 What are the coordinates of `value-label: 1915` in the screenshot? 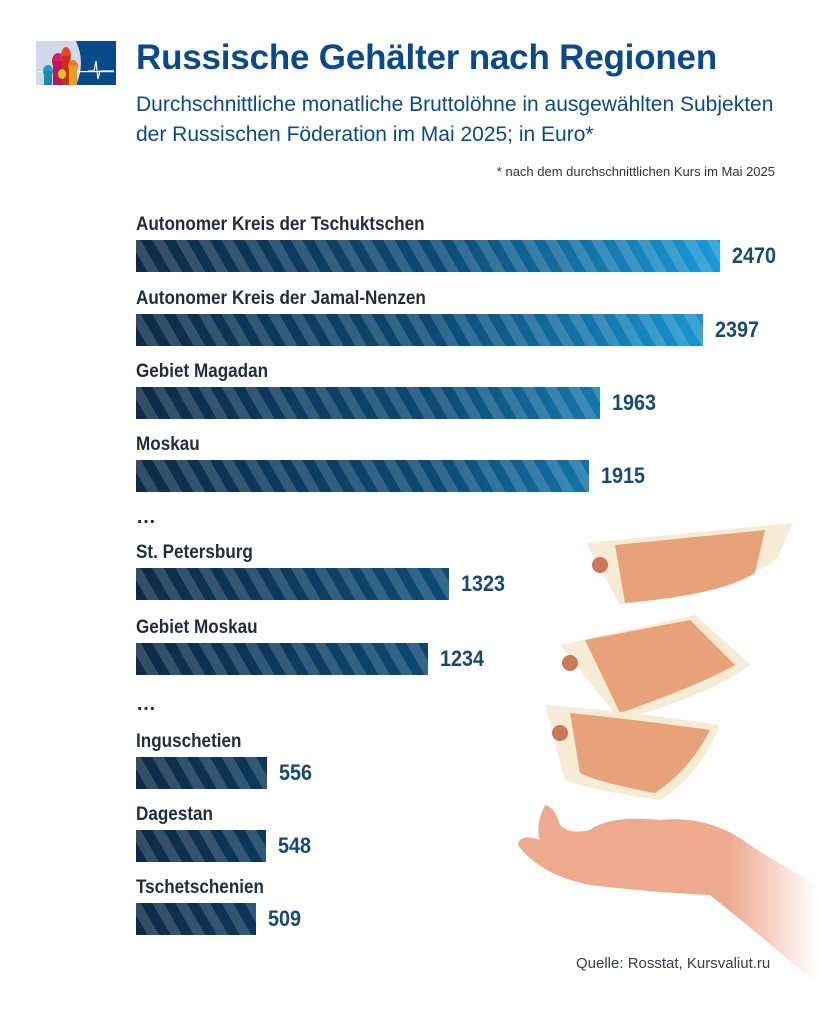 It's located at (622, 475).